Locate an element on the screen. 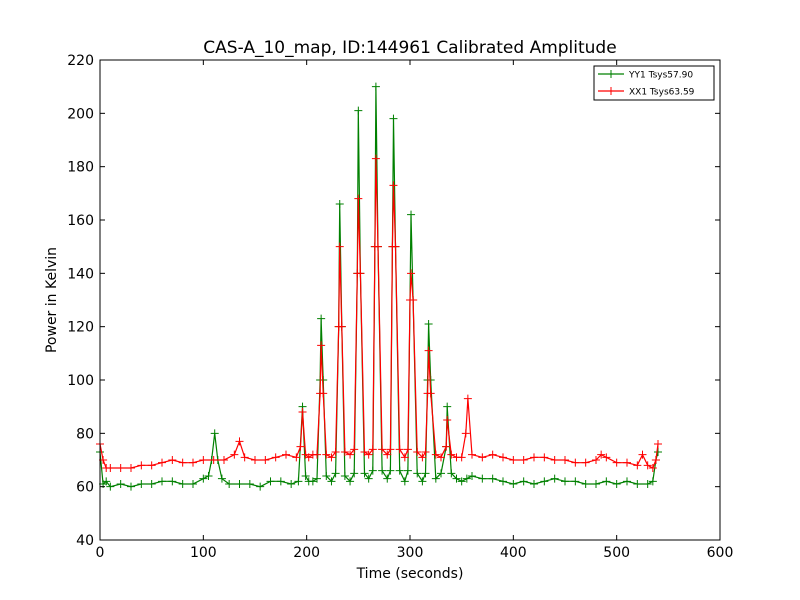  x-tick-label: 400 is located at coordinates (513, 553).